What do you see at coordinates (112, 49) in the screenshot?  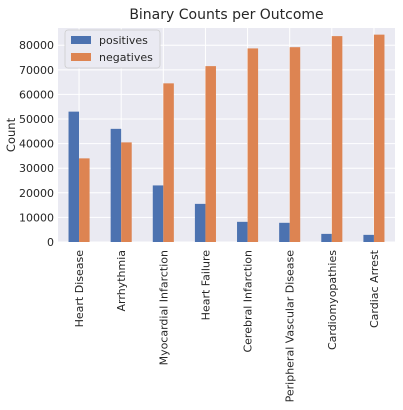 I see `legend: positives negatives` at bounding box center [112, 49].